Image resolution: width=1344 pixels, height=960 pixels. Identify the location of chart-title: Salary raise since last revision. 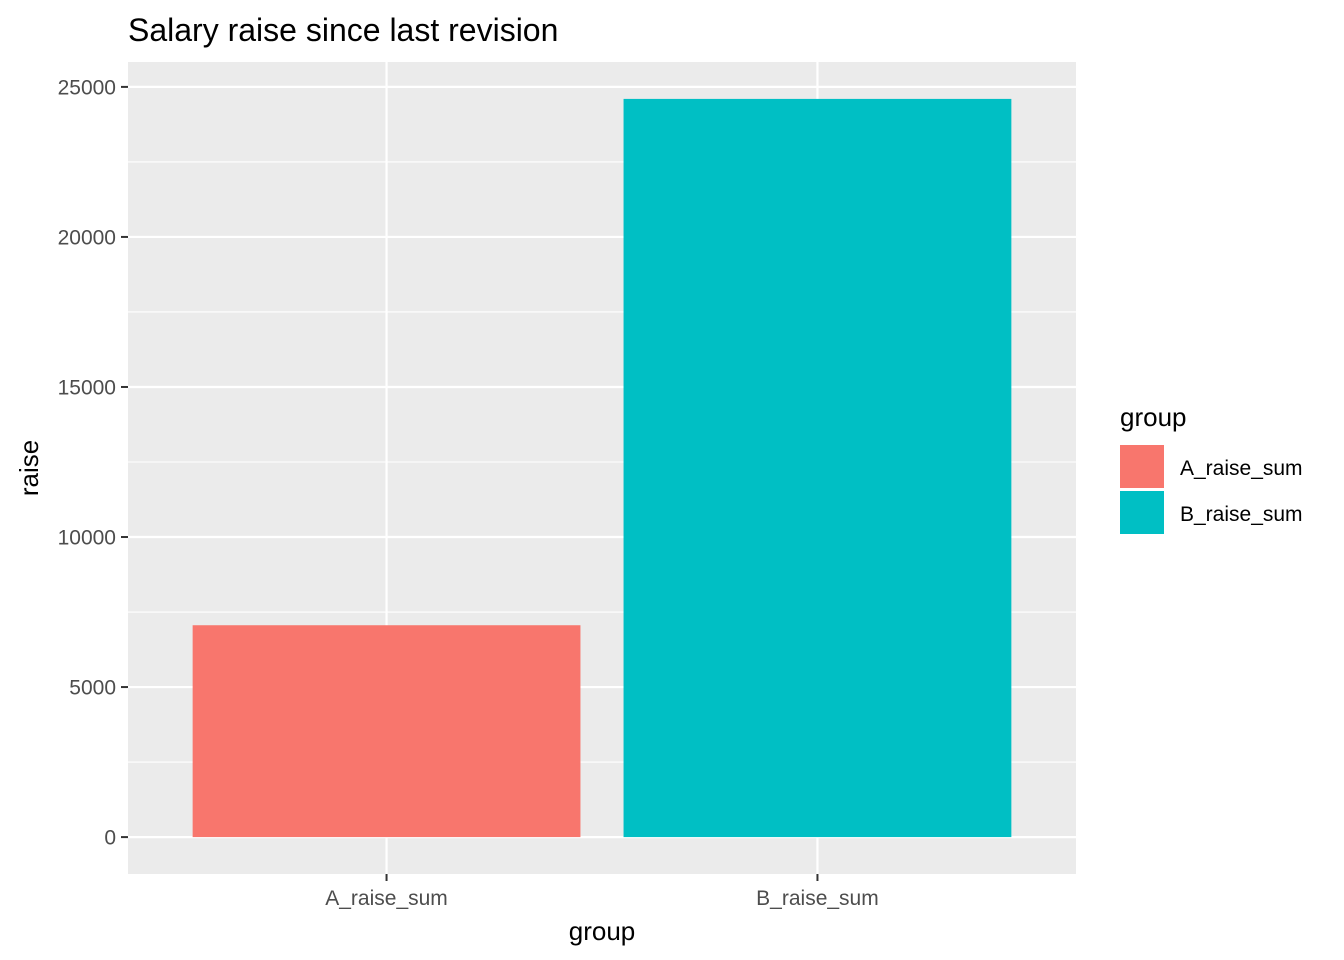
(343, 30).